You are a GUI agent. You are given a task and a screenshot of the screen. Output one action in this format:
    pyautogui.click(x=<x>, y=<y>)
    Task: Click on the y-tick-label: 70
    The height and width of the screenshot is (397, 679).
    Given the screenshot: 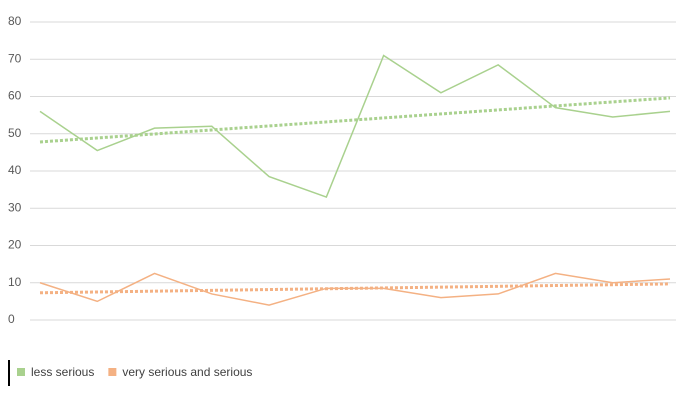 What is the action you would take?
    pyautogui.click(x=15, y=58)
    